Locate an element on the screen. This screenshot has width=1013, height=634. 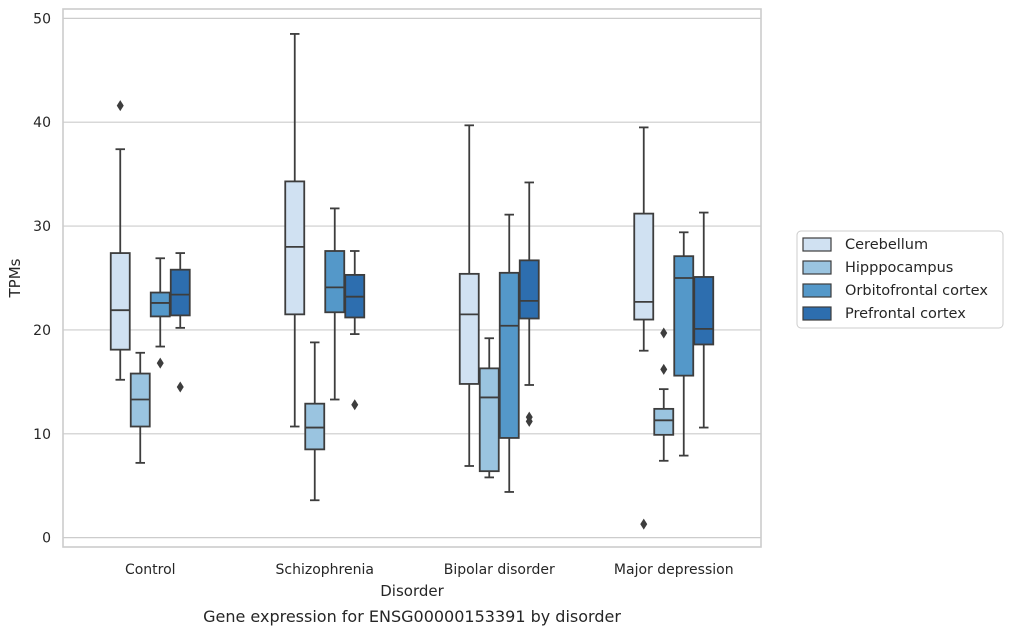
legend-label: Orbitofrontal cortex is located at coordinates (916, 291).